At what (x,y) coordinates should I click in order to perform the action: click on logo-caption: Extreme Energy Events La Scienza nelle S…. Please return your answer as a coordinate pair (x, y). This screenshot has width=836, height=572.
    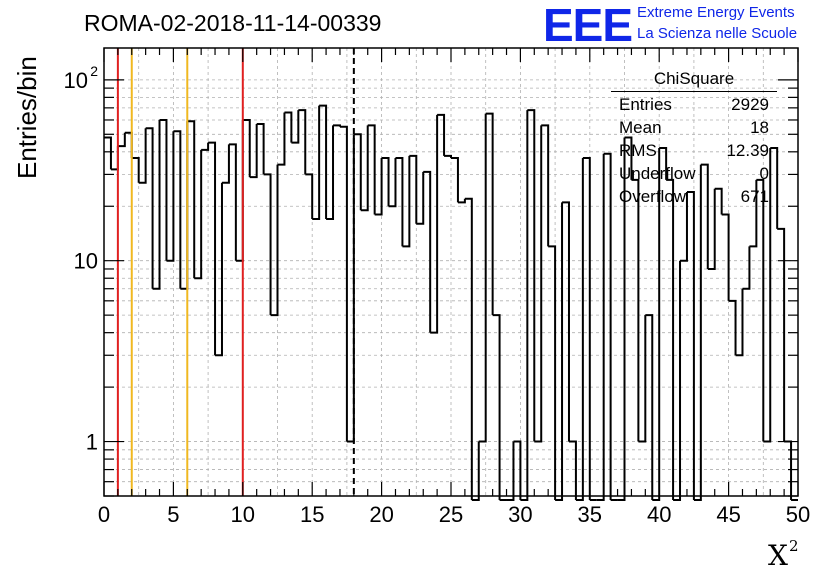
    Looking at the image, I should click on (717, 23).